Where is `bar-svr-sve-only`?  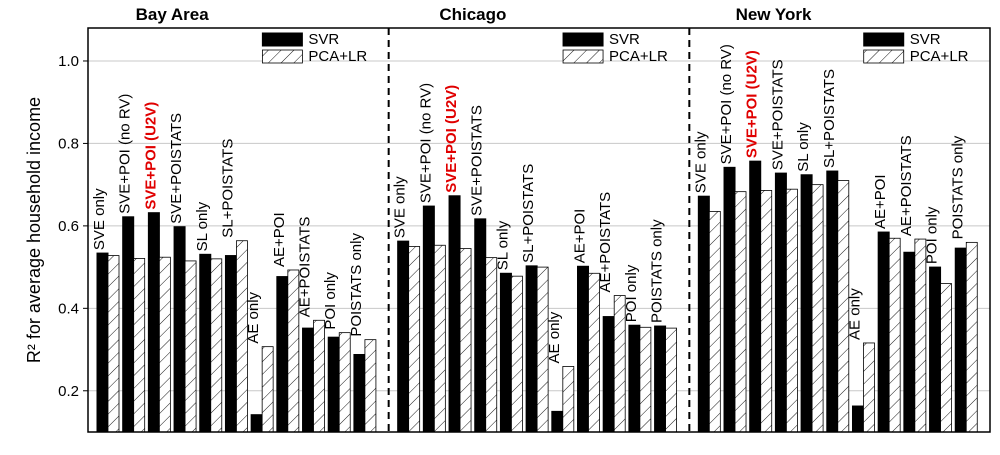 bar-svr-sve-only is located at coordinates (102, 342).